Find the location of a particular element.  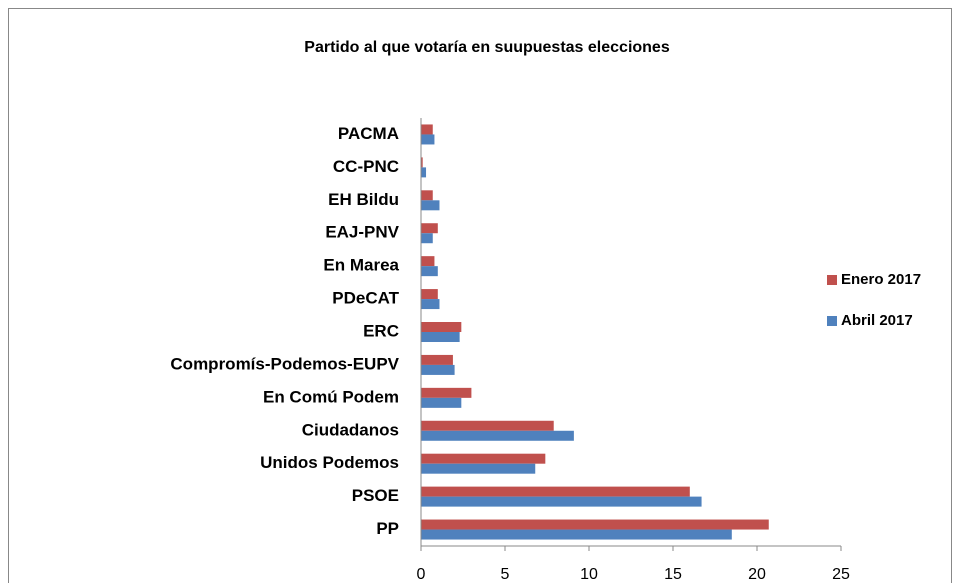

y-tick-label: PDeCAT is located at coordinates (365, 298).